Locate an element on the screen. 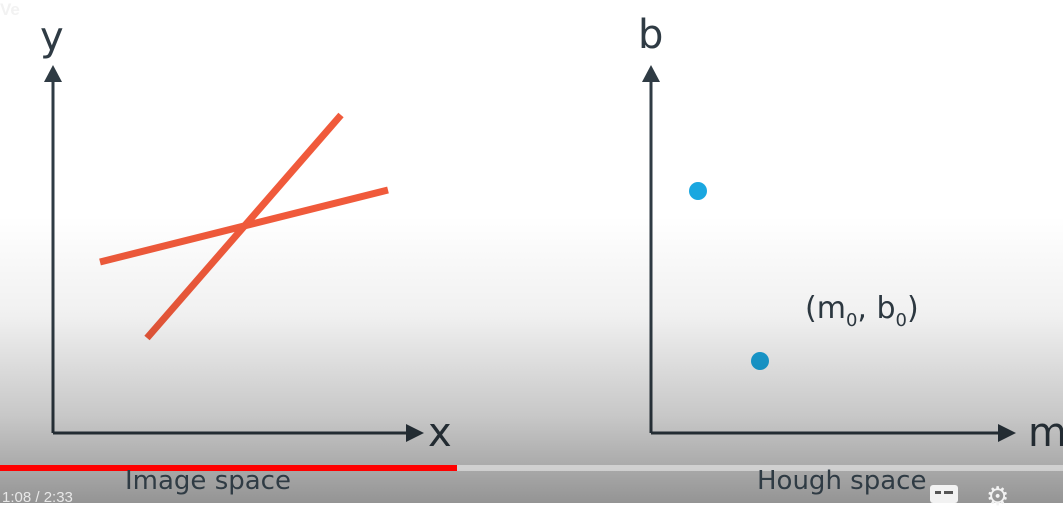 The width and height of the screenshot is (1063, 512). line-shallow is located at coordinates (244, 226).